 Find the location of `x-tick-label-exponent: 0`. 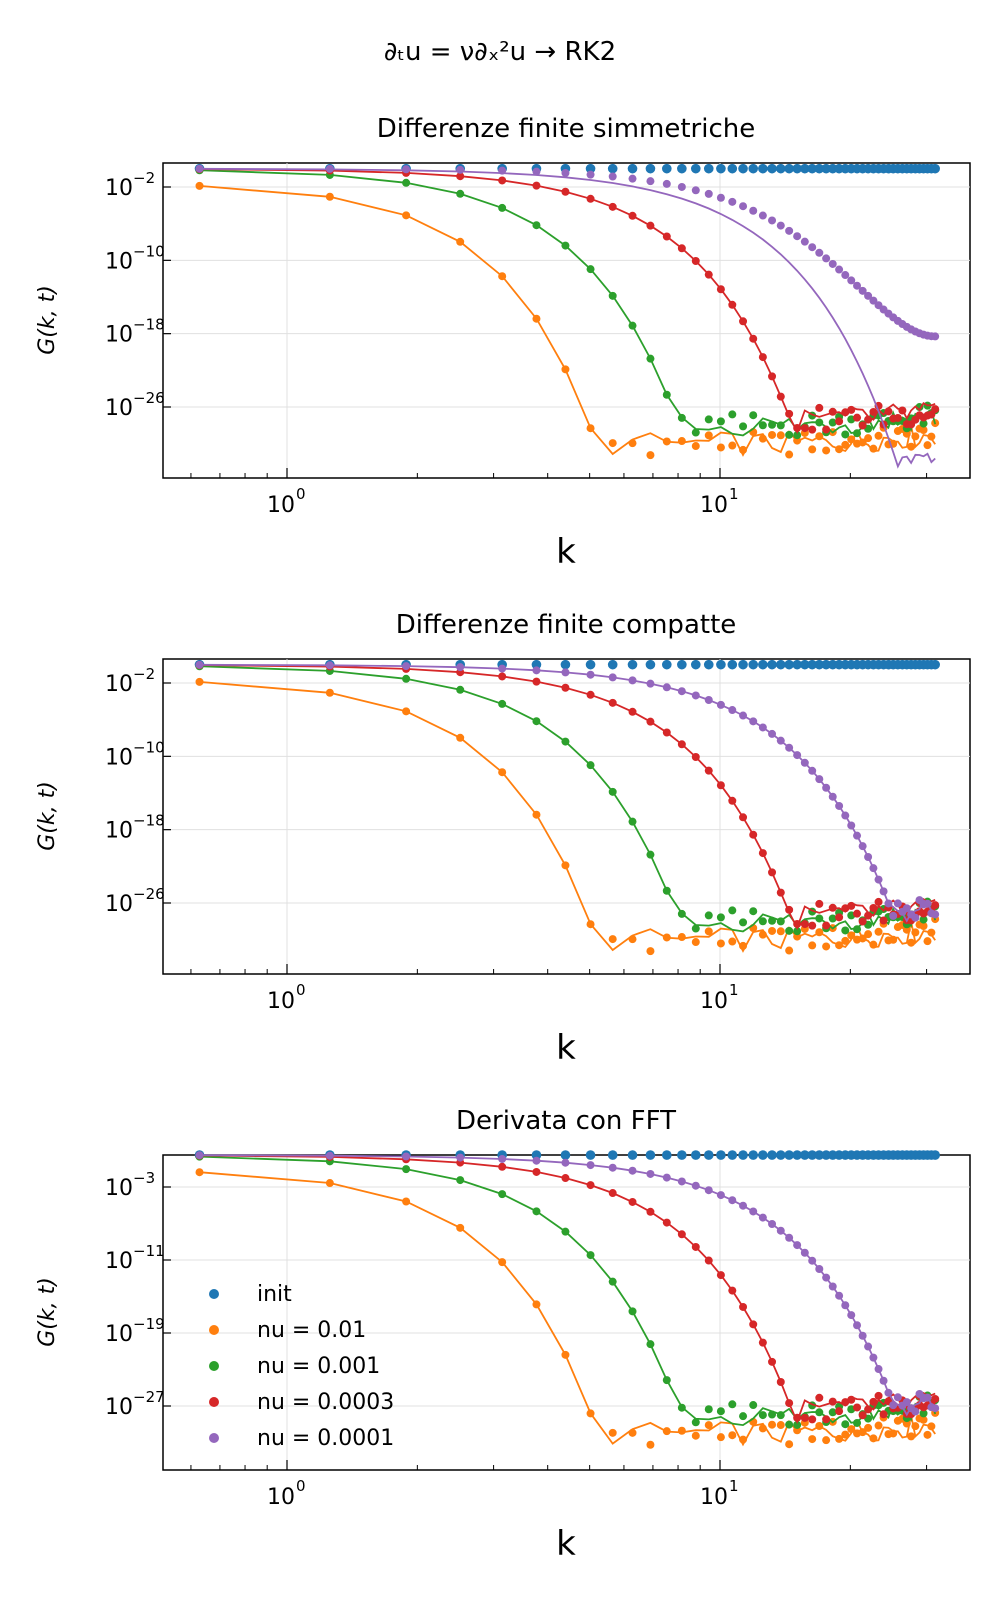

x-tick-label-exponent: 0 is located at coordinates (301, 494).